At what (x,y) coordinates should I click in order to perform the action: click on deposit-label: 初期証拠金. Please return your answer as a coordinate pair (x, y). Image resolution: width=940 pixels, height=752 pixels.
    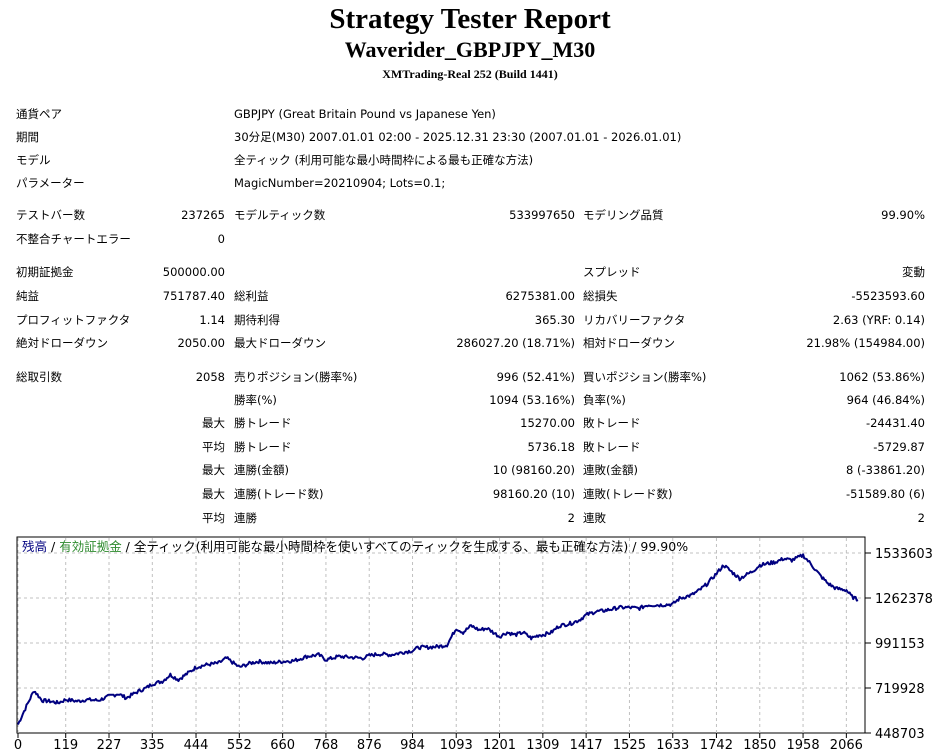
    Looking at the image, I should click on (45, 272).